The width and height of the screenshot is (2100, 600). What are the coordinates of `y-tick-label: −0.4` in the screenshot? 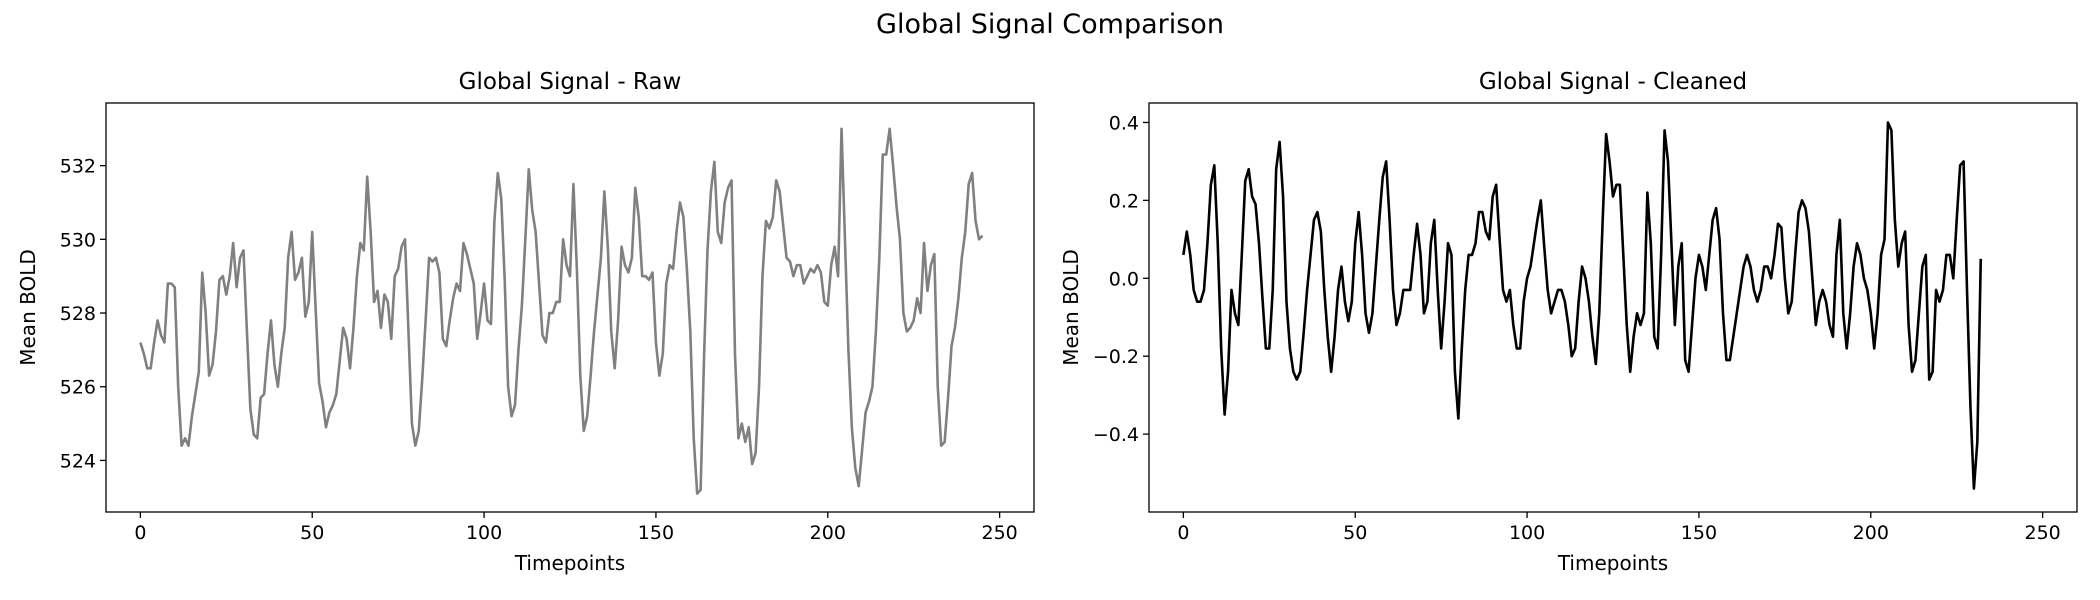 It's located at (1116, 435).